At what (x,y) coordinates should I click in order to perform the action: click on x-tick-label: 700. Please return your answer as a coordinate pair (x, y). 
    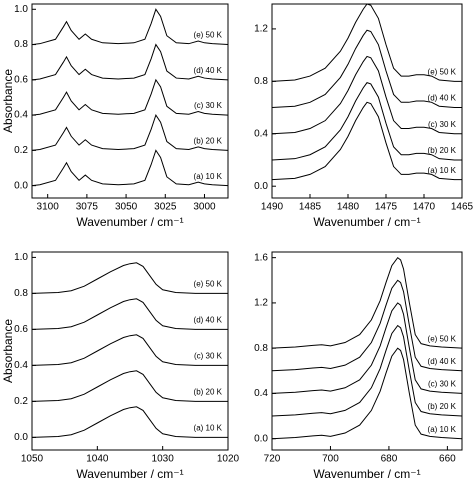
    Looking at the image, I should click on (330, 459).